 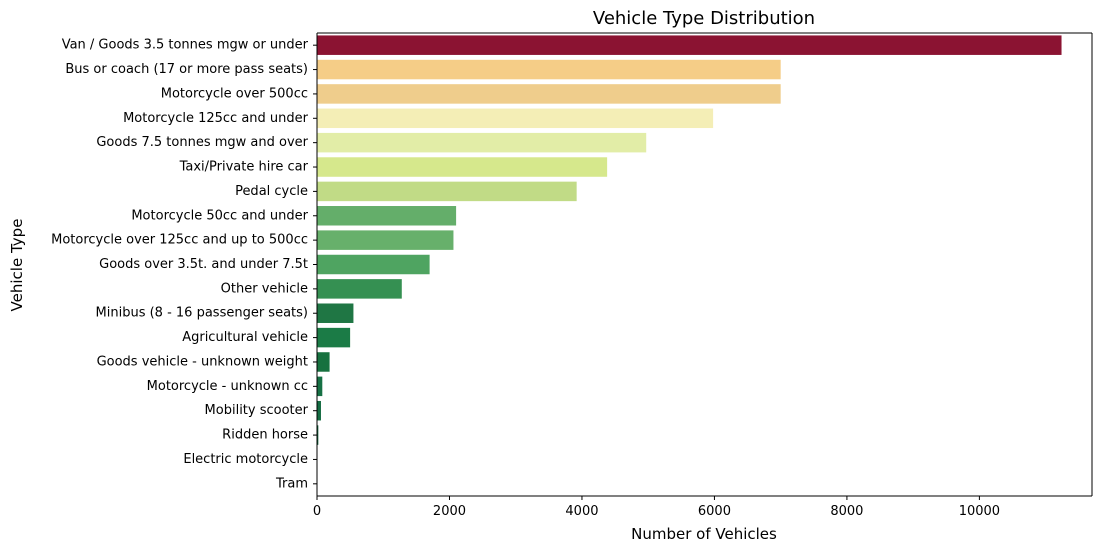 I want to click on y-tick-label: Other vehicle, so click(x=264, y=288).